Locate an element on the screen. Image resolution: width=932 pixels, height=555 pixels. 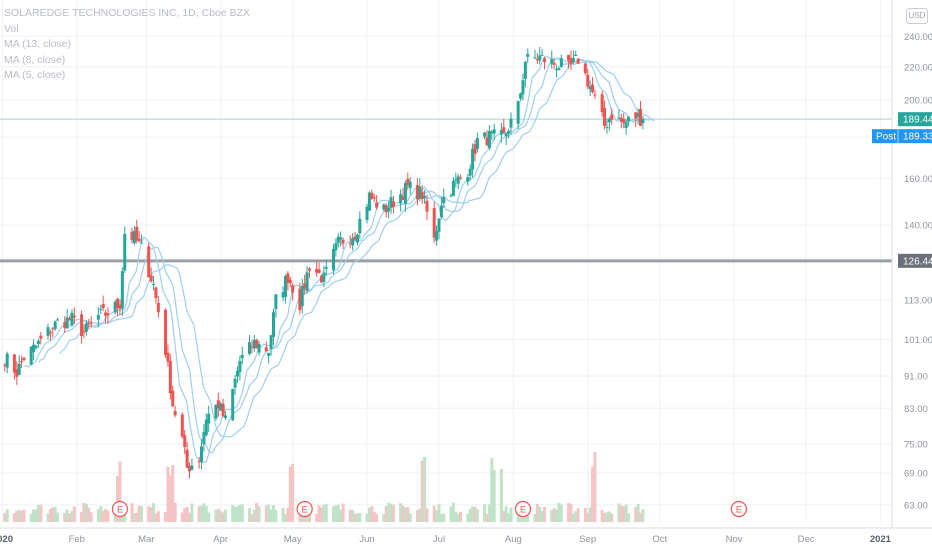
post-market-bg is located at coordinates (902, 136).